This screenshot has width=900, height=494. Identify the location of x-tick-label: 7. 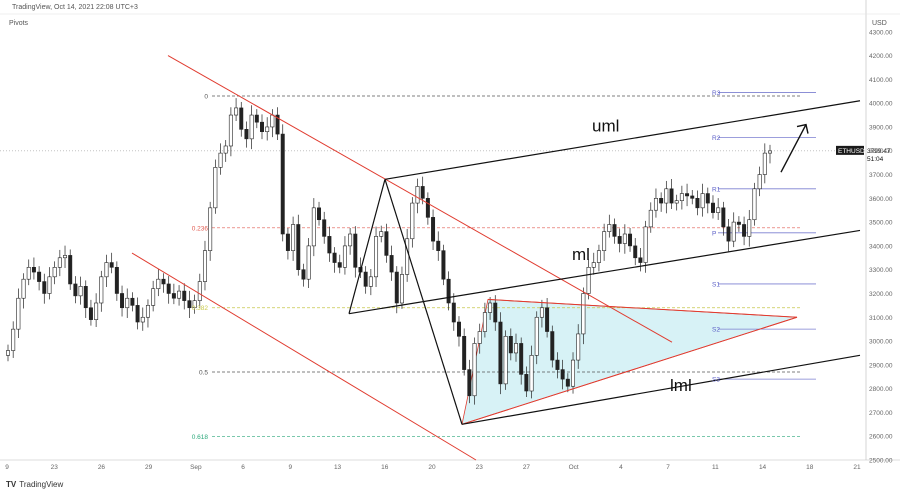
(668, 467).